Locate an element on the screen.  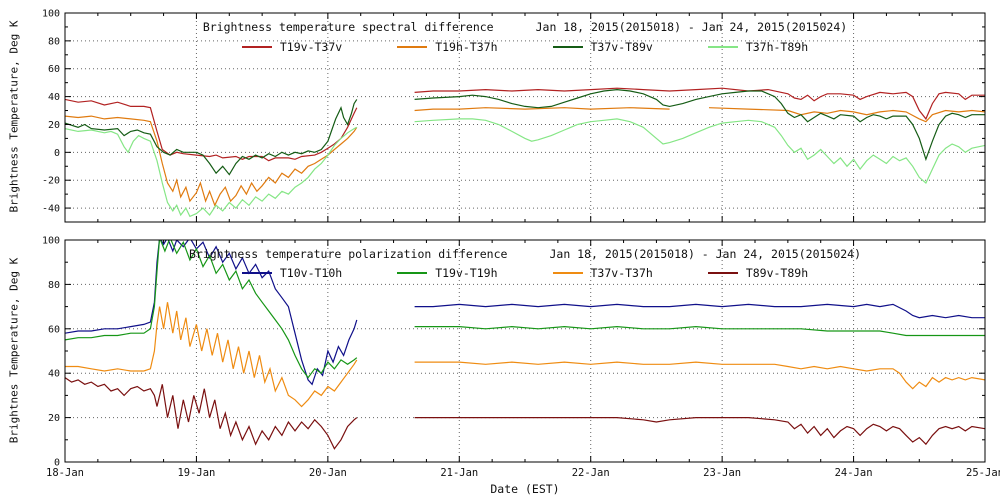
legend-item-T37v-T89v: T37v-T89v is located at coordinates (602, 47).